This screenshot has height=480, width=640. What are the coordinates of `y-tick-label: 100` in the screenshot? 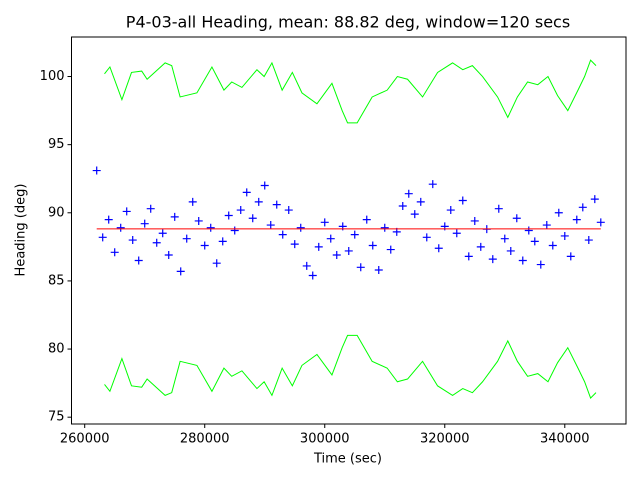 It's located at (52, 76).